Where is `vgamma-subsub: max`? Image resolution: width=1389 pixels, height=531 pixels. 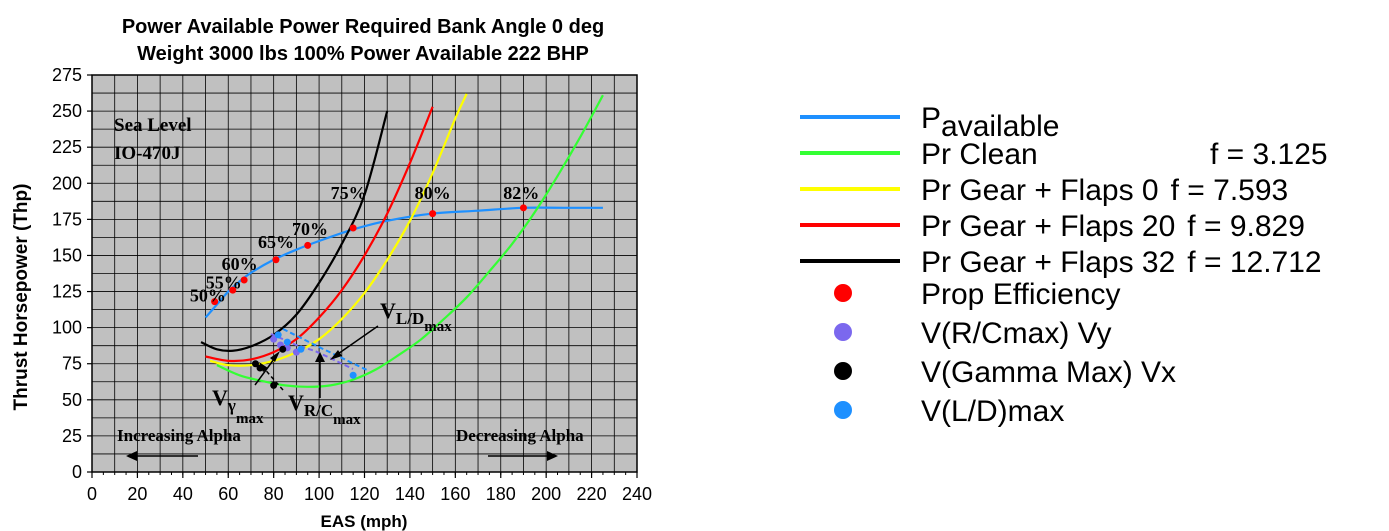 vgamma-subsub: max is located at coordinates (250, 419).